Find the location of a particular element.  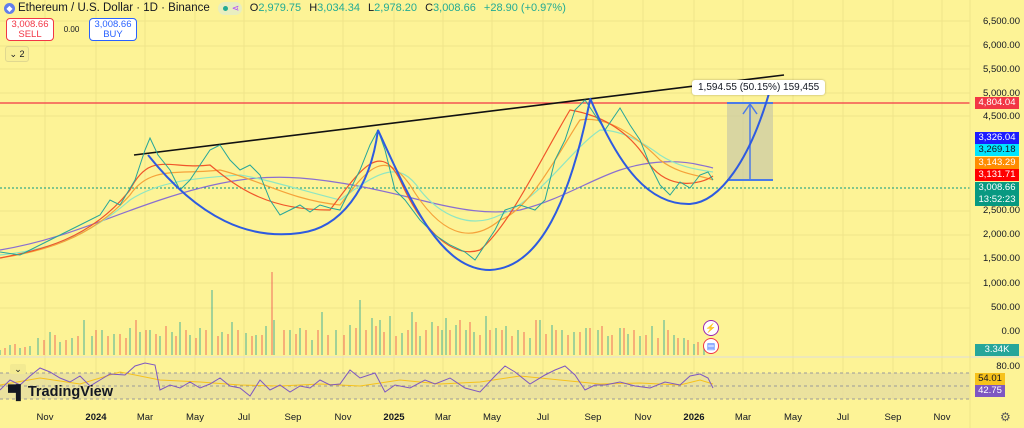

ma-price-tag: 3,143.29 is located at coordinates (997, 163).